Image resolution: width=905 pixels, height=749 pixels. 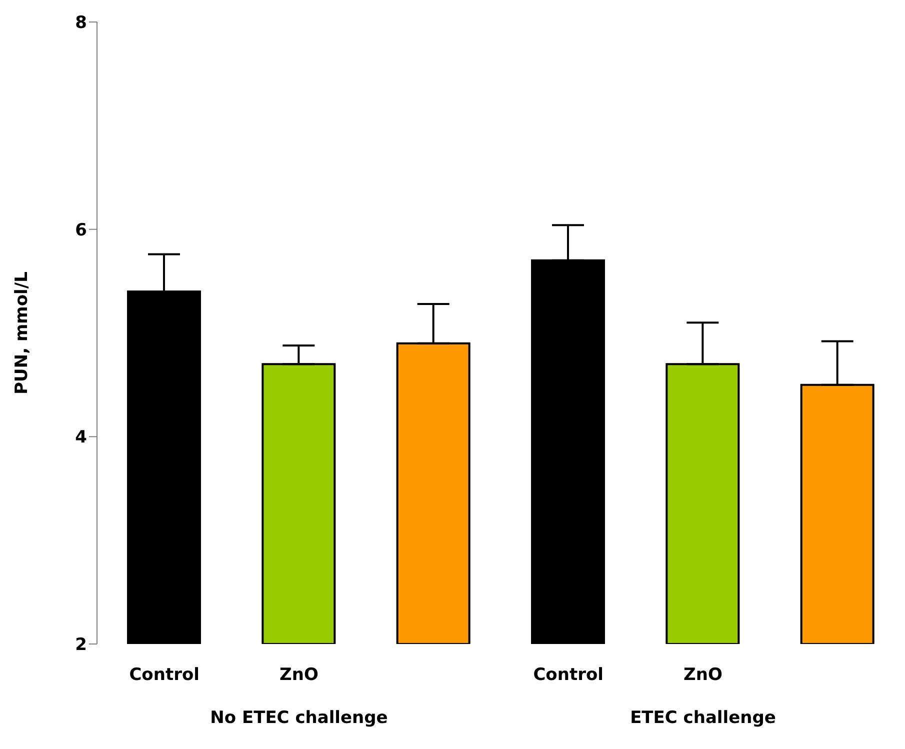 What do you see at coordinates (81, 23) in the screenshot?
I see `y-tick-label: 8` at bounding box center [81, 23].